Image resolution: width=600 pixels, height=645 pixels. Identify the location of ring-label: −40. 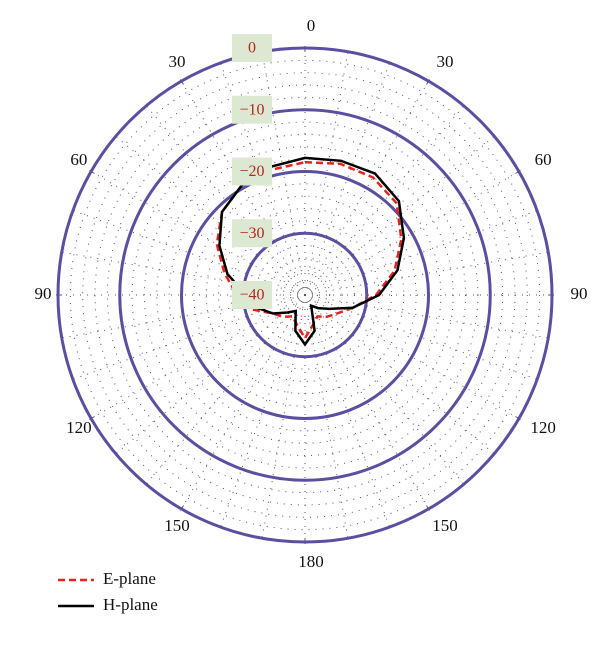
(251, 295).